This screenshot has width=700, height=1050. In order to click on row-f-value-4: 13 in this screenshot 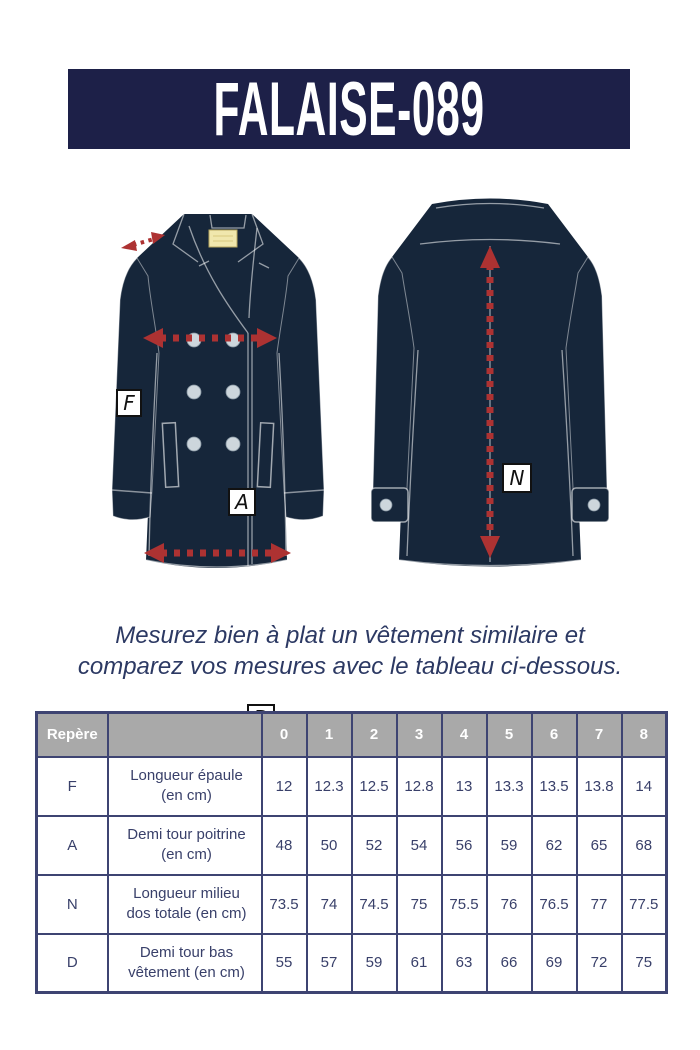, I will do `click(464, 786)`.